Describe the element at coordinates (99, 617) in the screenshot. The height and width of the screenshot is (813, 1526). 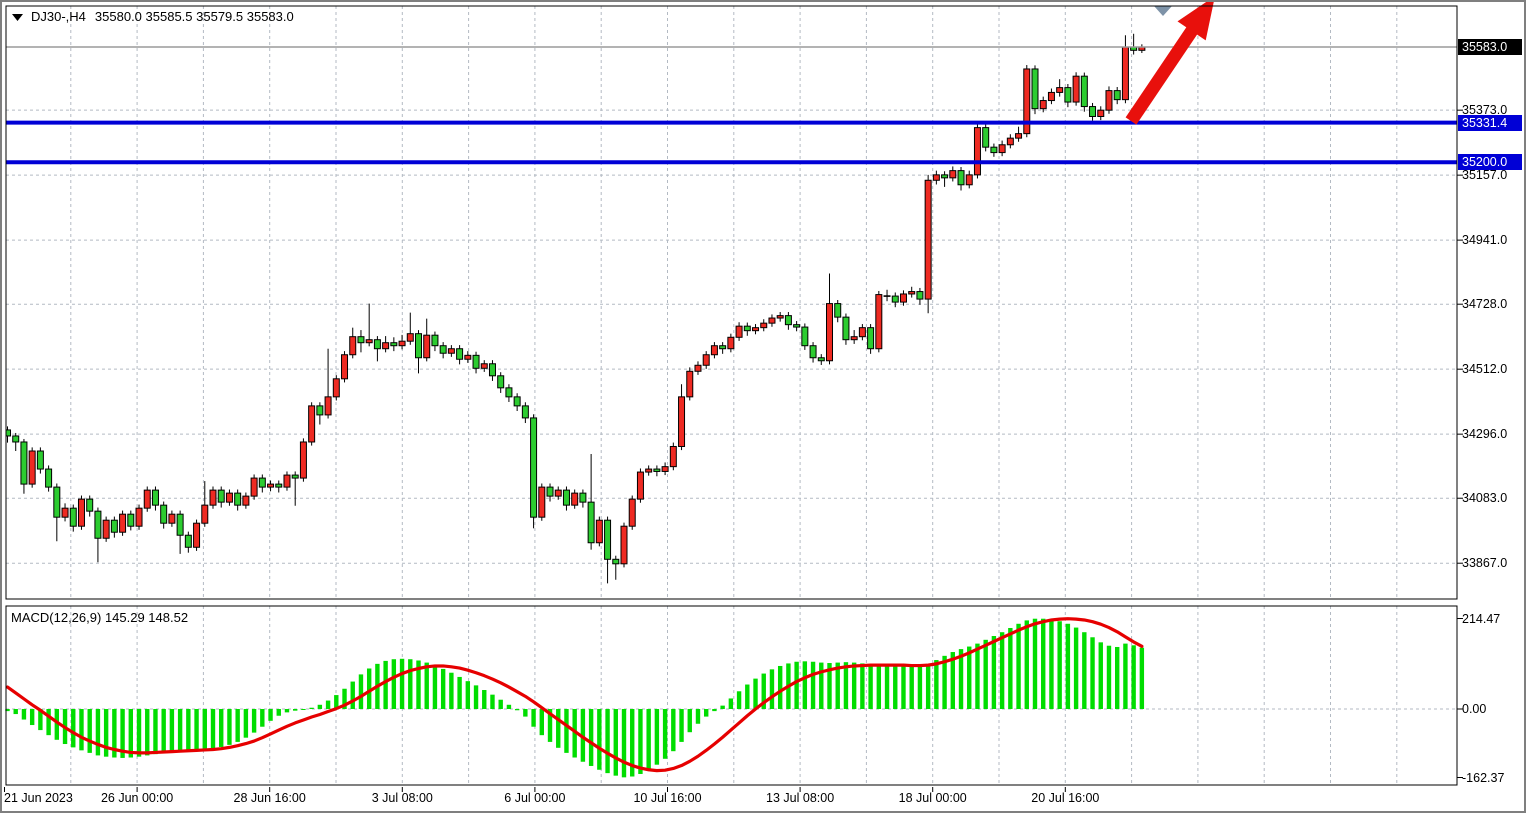
I see `macd-readout: MACD(12,26,9) 145.29 148.52` at that location.